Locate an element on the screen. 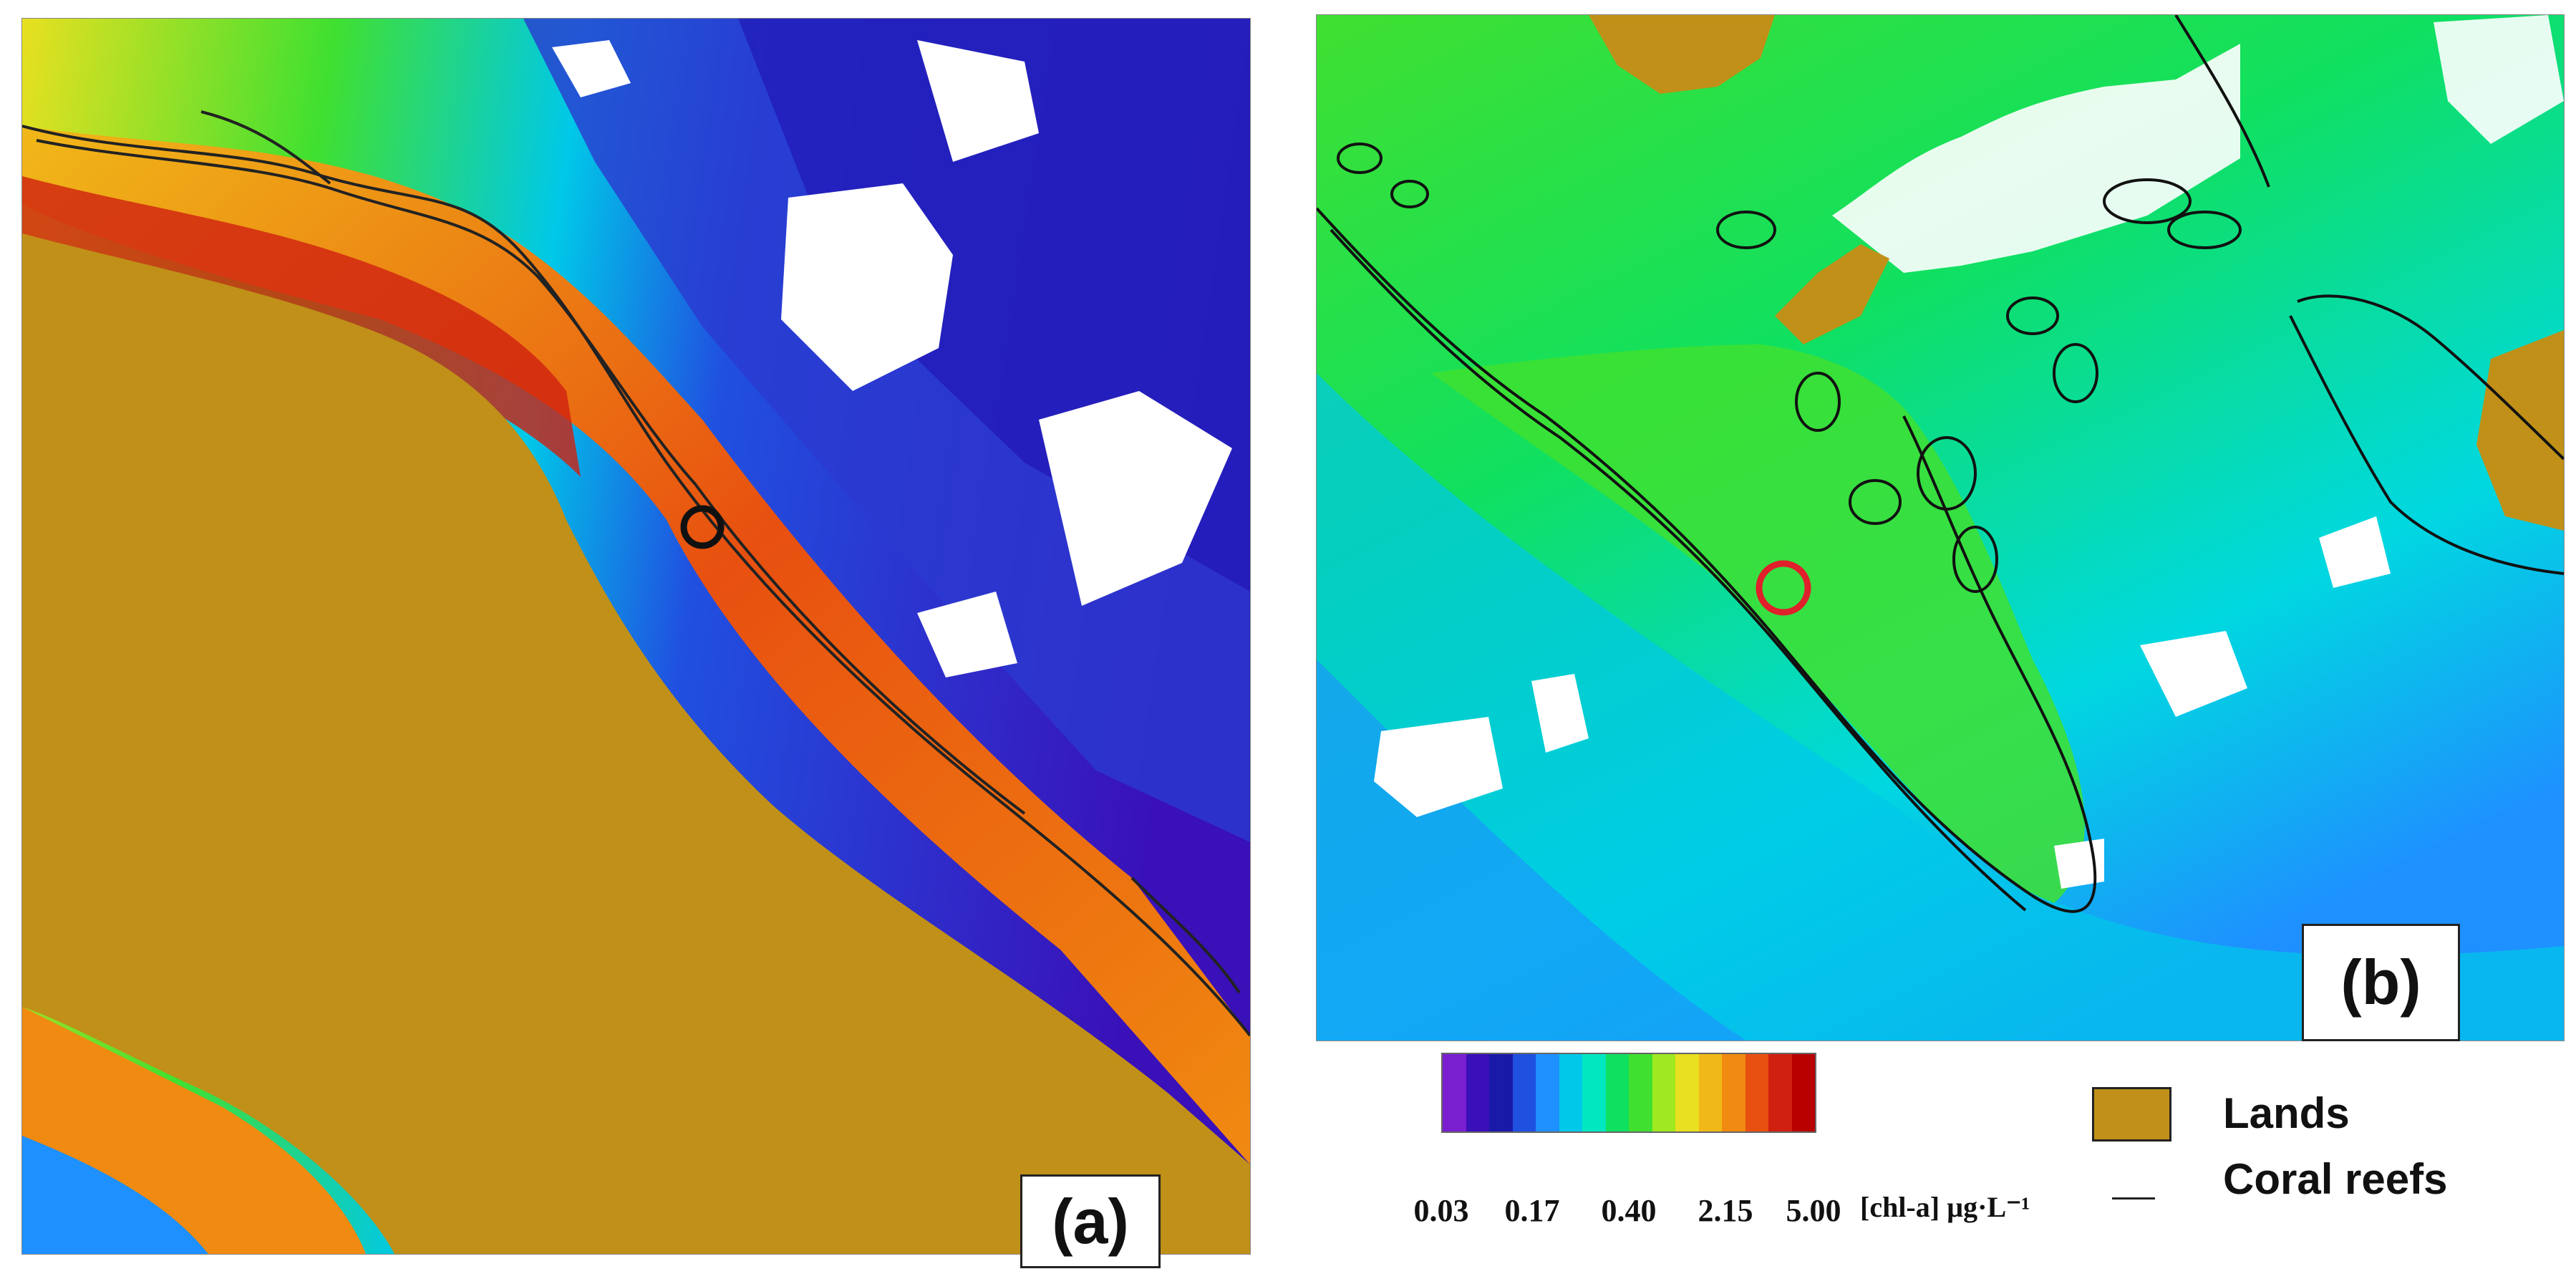 The image size is (2576, 1279). coral-reef-legend-label: Coral reefs is located at coordinates (2335, 1179).